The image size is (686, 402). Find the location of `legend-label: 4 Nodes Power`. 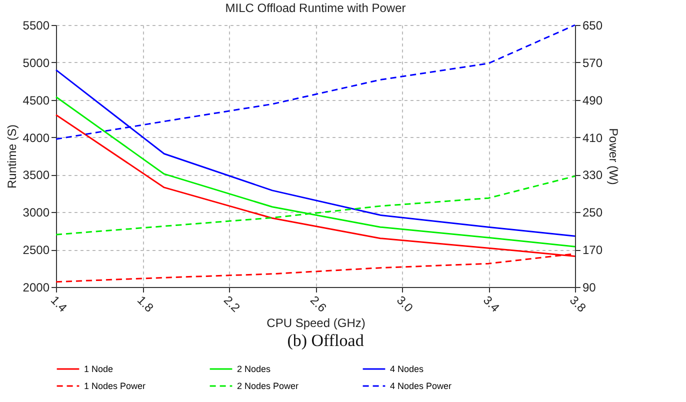

legend-label: 4 Nodes Power is located at coordinates (421, 386).